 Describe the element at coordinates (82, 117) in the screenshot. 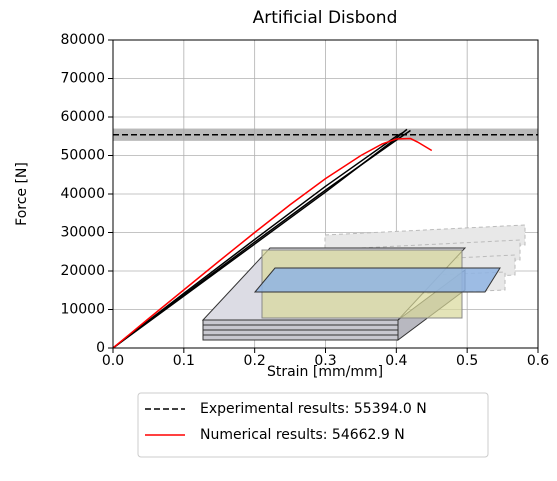

I see `y-tick-label: 60000` at that location.